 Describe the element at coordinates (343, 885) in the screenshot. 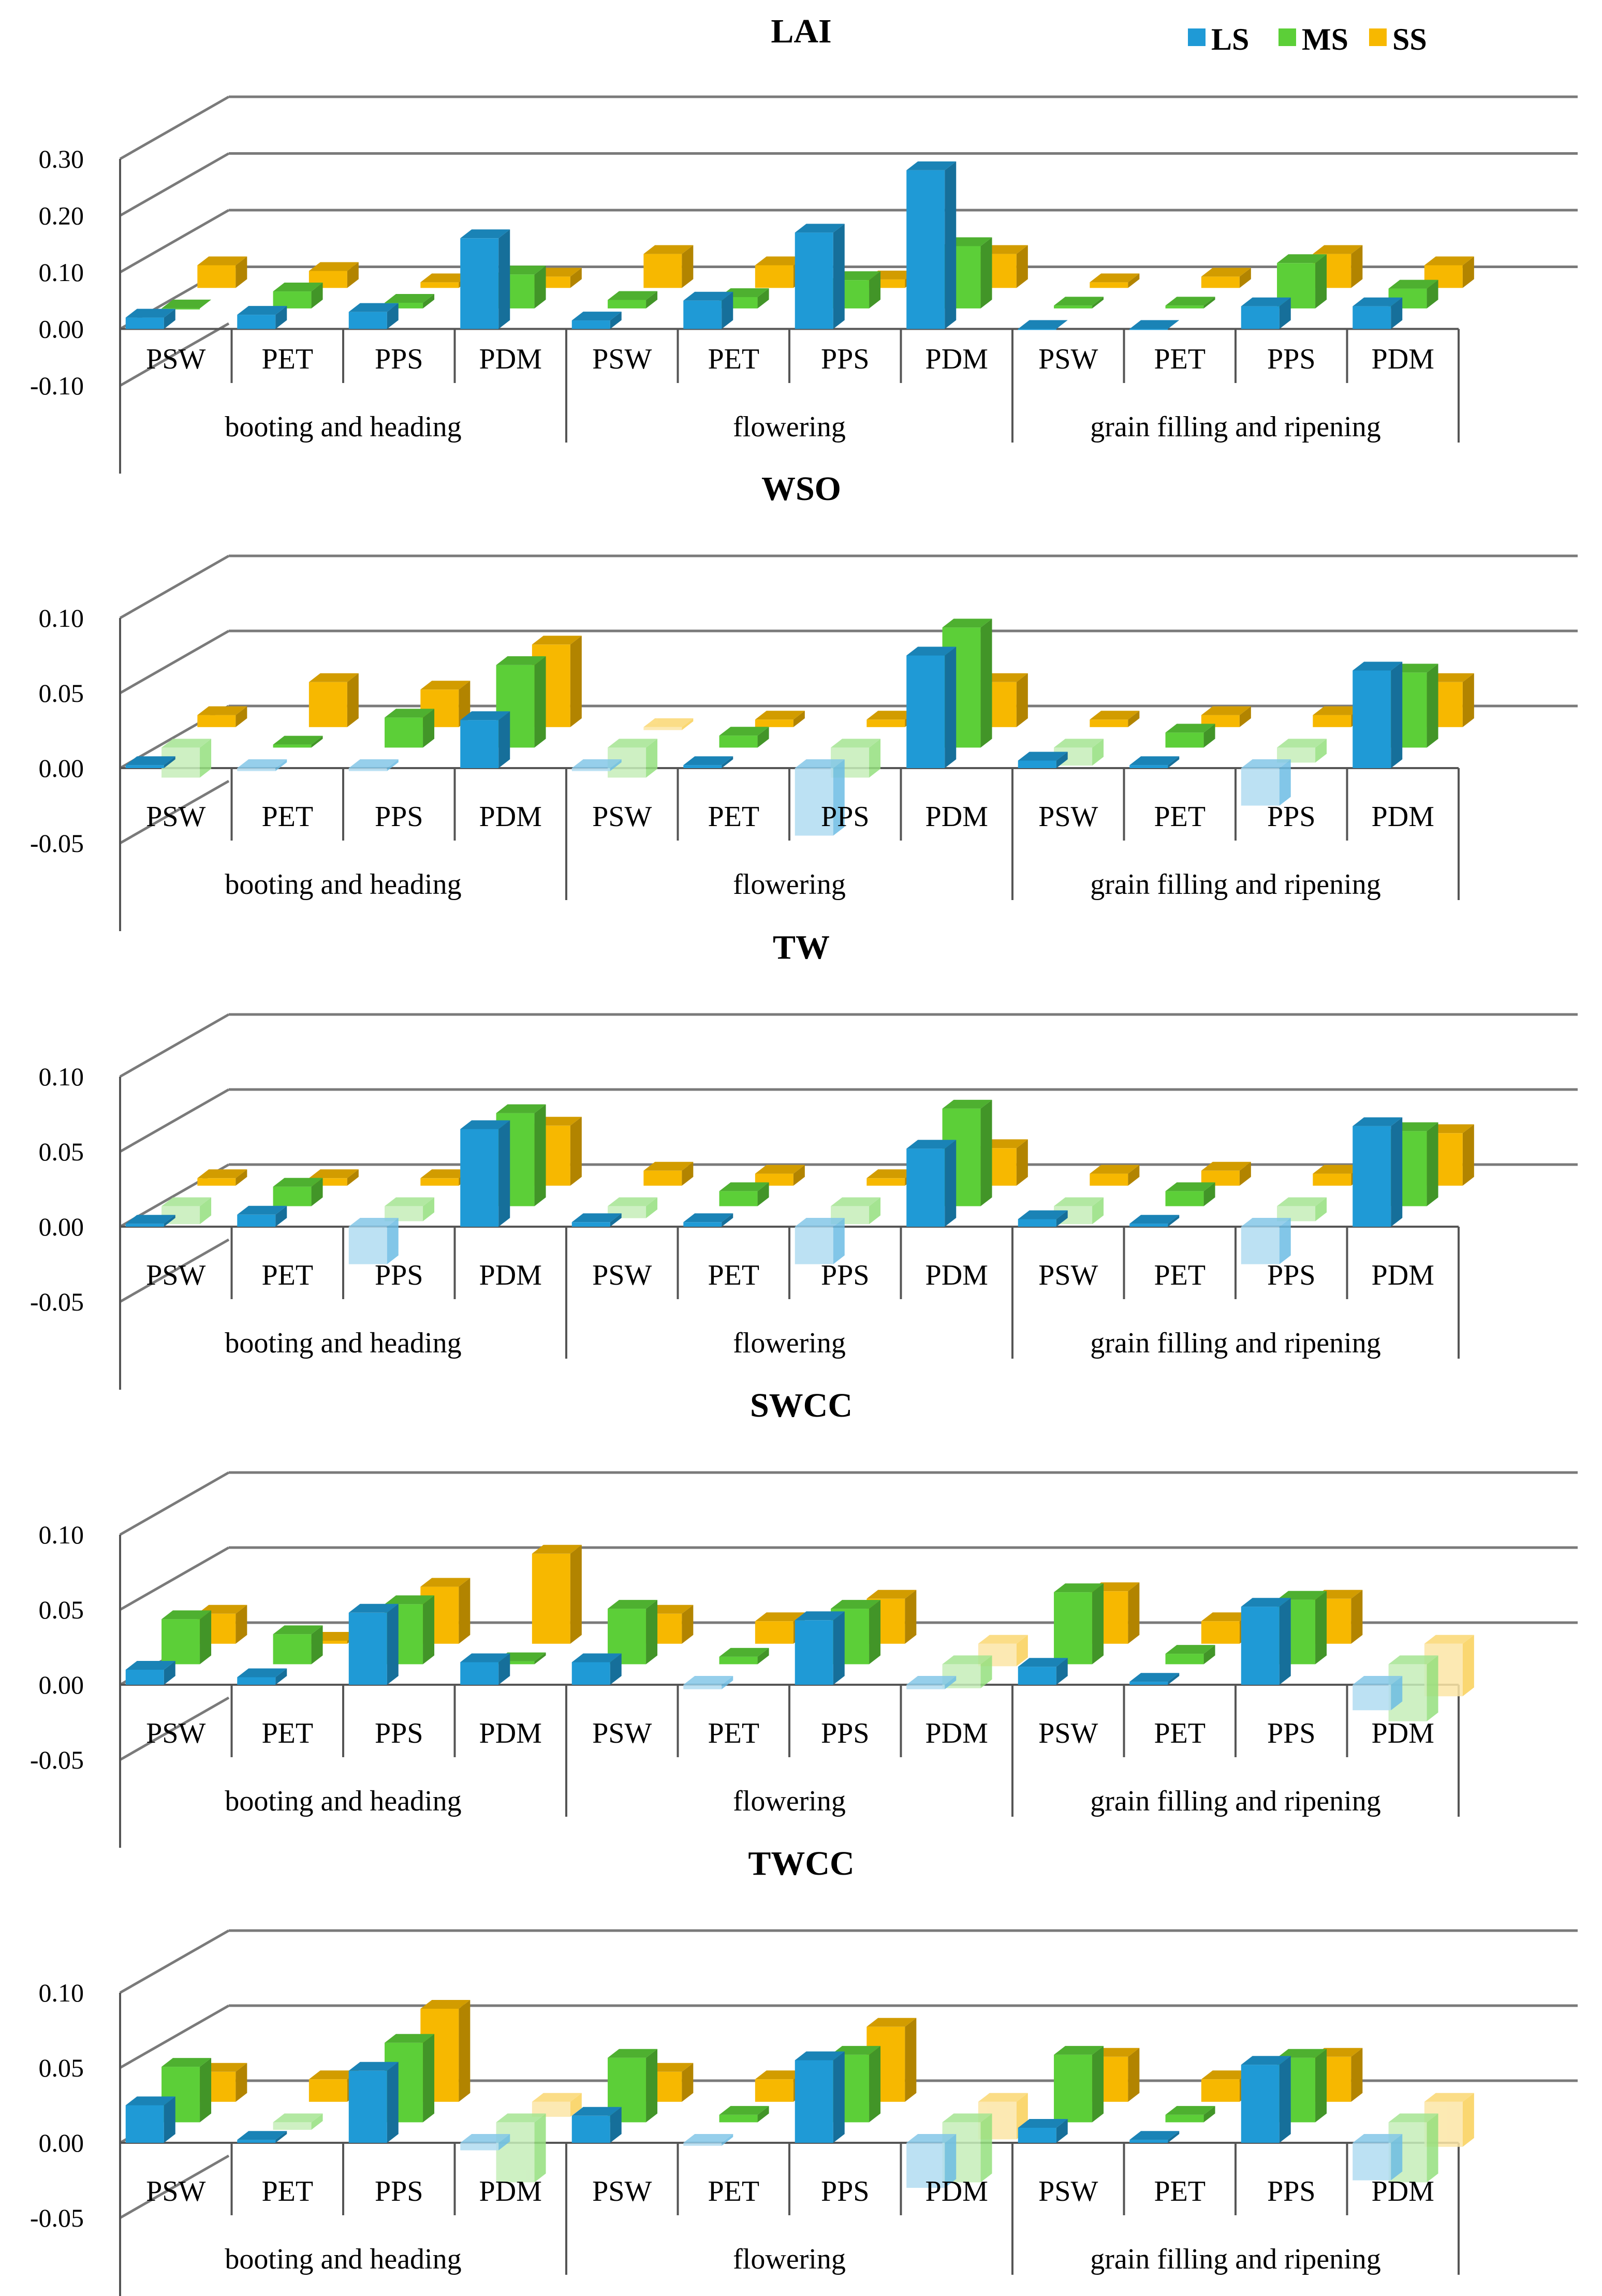

I see `x-group-label: booting and heading` at that location.